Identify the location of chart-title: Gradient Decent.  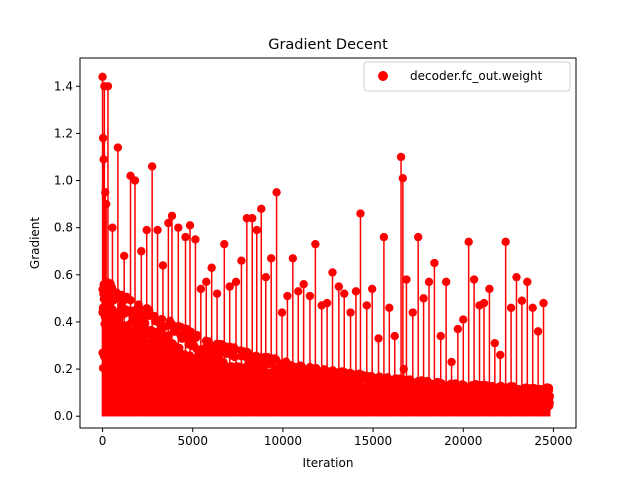
(328, 45).